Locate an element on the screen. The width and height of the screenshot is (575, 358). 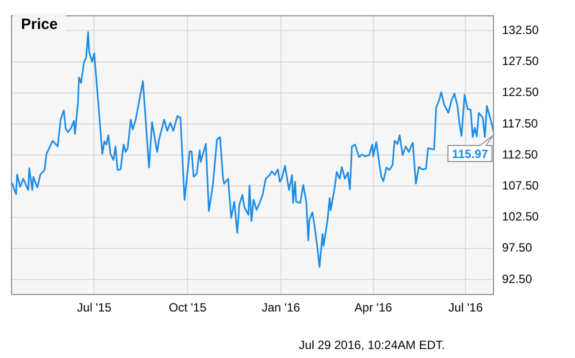
chart-title: Price is located at coordinates (39, 24).